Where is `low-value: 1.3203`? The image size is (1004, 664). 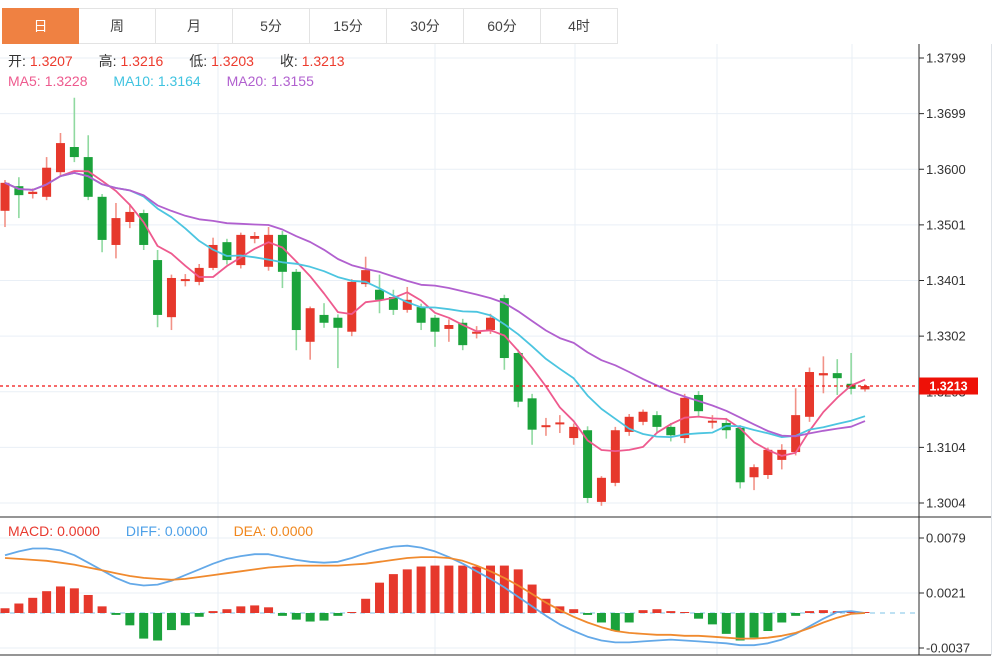
low-value: 1.3203 is located at coordinates (232, 61).